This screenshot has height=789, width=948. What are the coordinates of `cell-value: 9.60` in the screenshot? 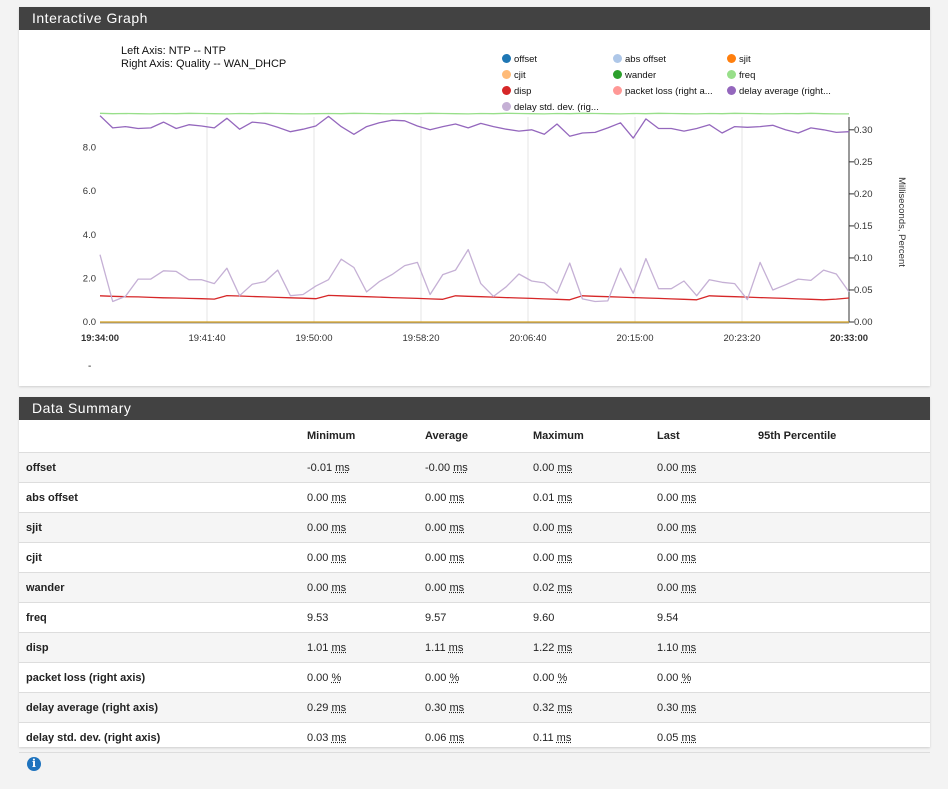 It's located at (544, 617).